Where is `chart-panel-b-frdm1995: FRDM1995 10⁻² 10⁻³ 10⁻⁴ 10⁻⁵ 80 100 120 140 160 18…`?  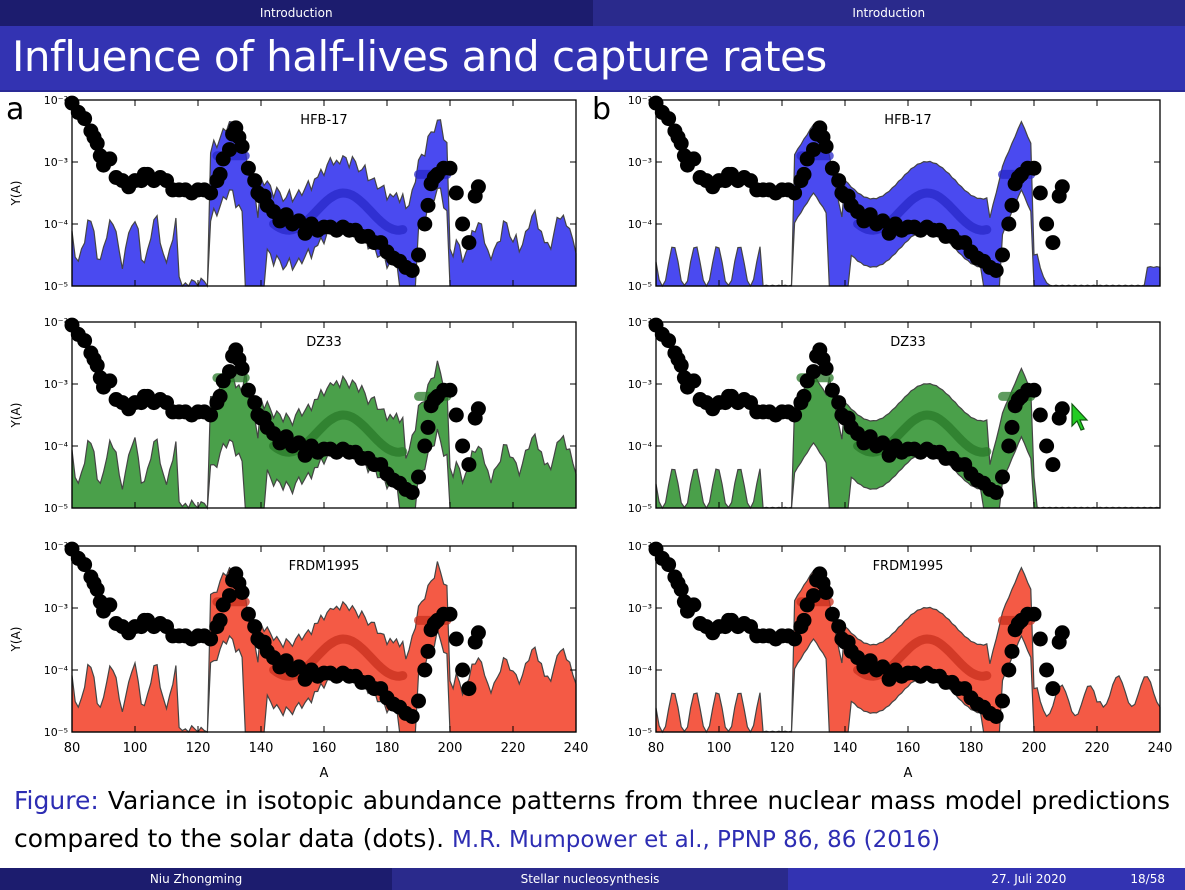
chart-panel-b-frdm1995: FRDM1995 10⁻² 10⁻³ 10⁻⁴ 10⁻⁵ 80 100 120 140 160 18… is located at coordinates (900, 660).